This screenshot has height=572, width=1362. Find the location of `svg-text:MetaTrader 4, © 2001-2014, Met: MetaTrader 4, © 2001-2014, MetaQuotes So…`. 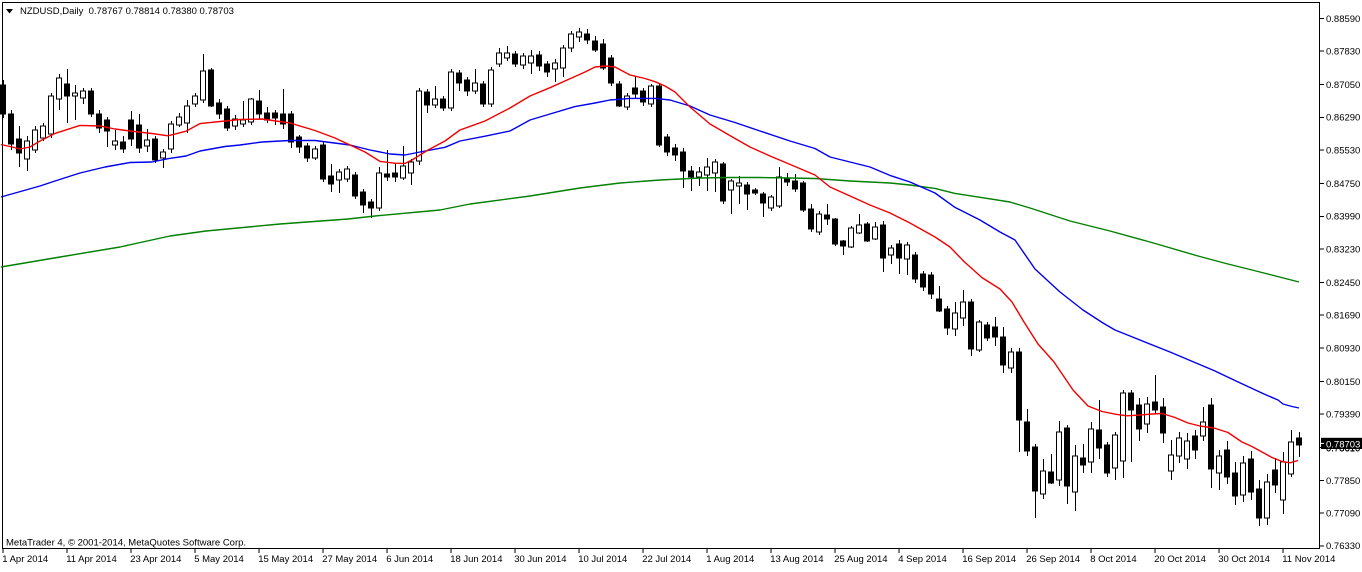

svg-text:MetaTrader 4, © 2001-2014, Met: MetaTrader 4, © 2001-2014, MetaQuotes So… is located at coordinates (126, 543).